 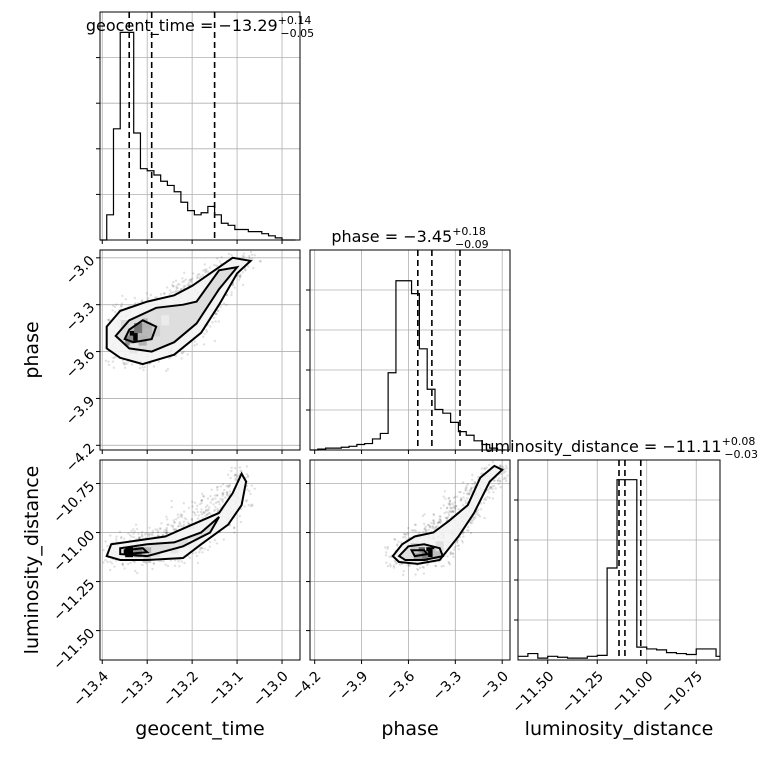 What do you see at coordinates (177, 309) in the screenshot?
I see `contour-line` at bounding box center [177, 309].